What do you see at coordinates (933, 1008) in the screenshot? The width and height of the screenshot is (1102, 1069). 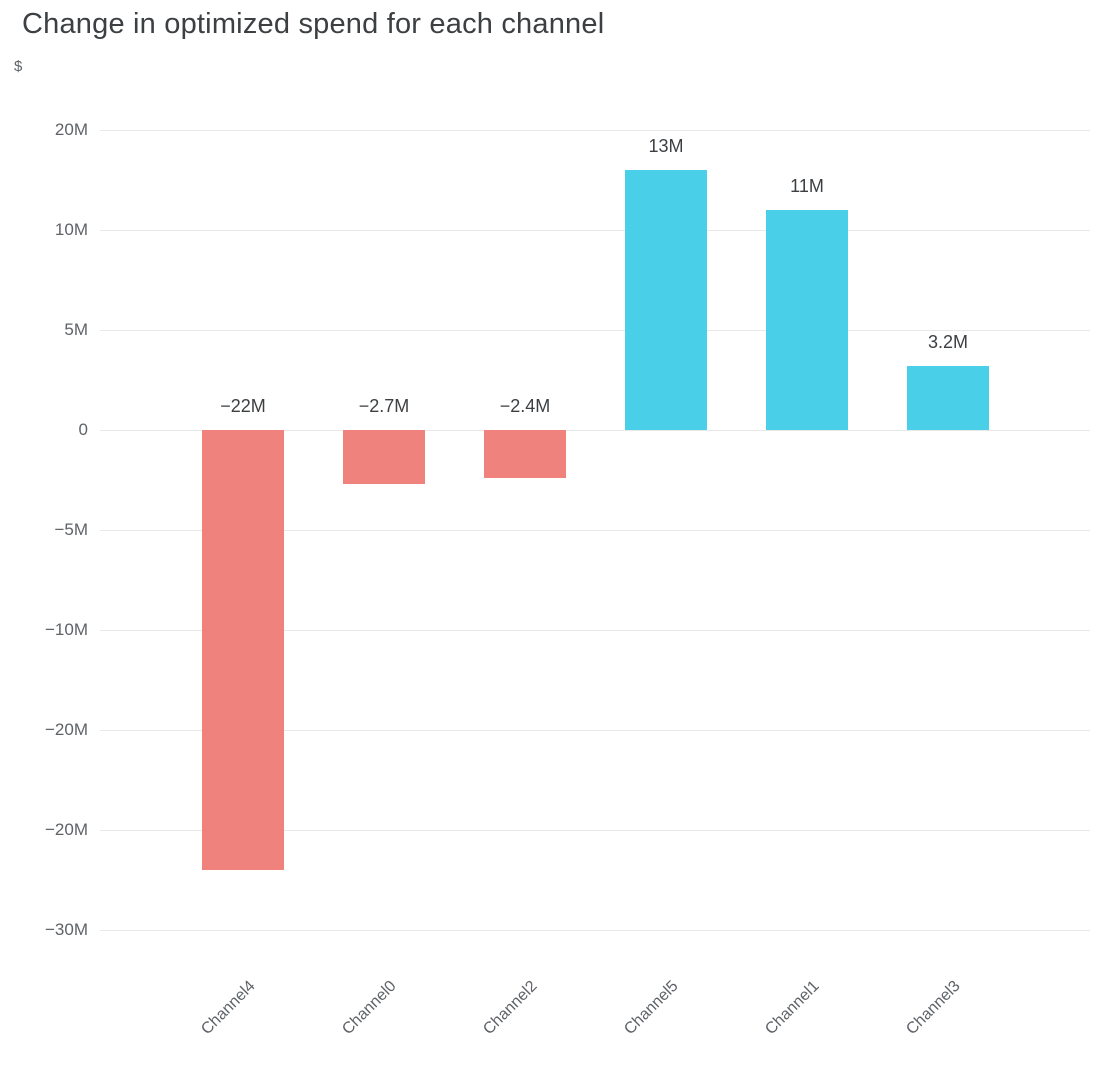 I see `x-axis-label-channel3: Channel3` at bounding box center [933, 1008].